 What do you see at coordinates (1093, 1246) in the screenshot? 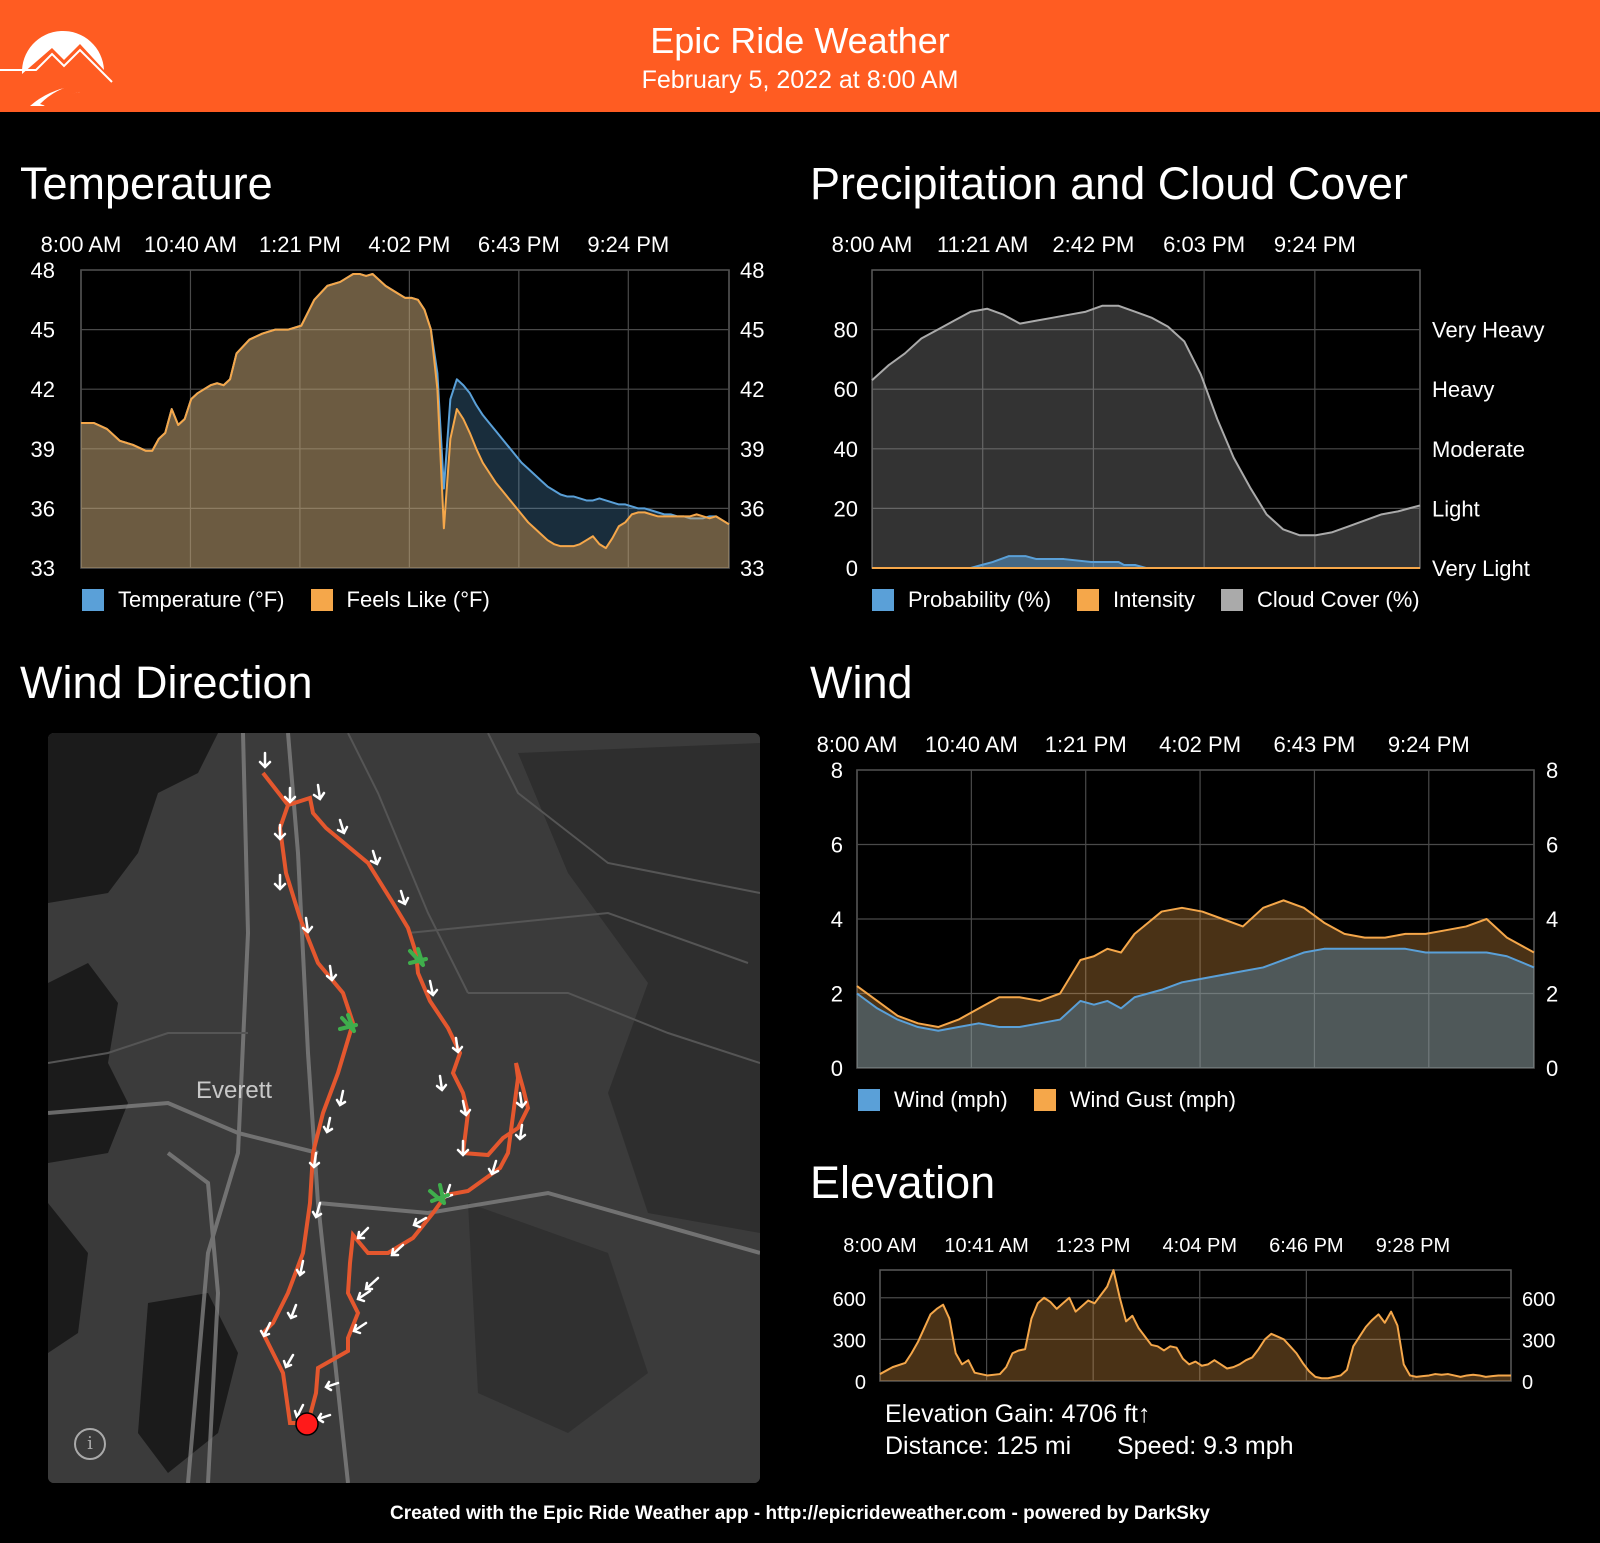
I see `x-tick-label: 1:23 PM` at bounding box center [1093, 1246].